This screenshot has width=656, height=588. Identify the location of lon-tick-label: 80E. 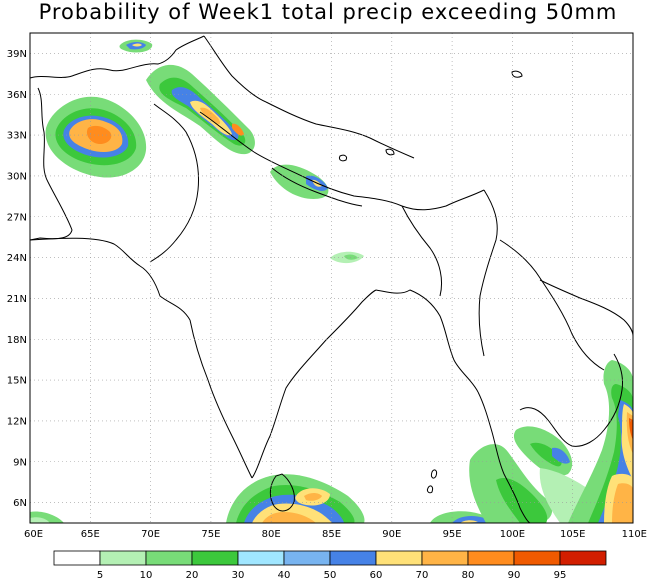
(271, 534).